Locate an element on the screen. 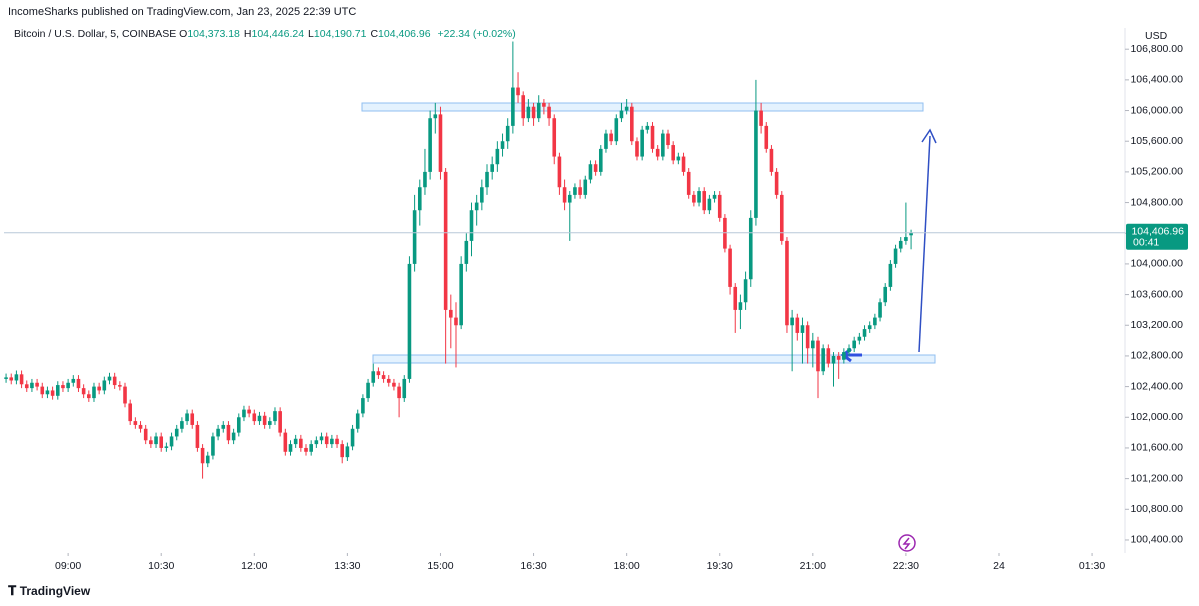 The image size is (1199, 606). event-icon-bolt is located at coordinates (906, 543).